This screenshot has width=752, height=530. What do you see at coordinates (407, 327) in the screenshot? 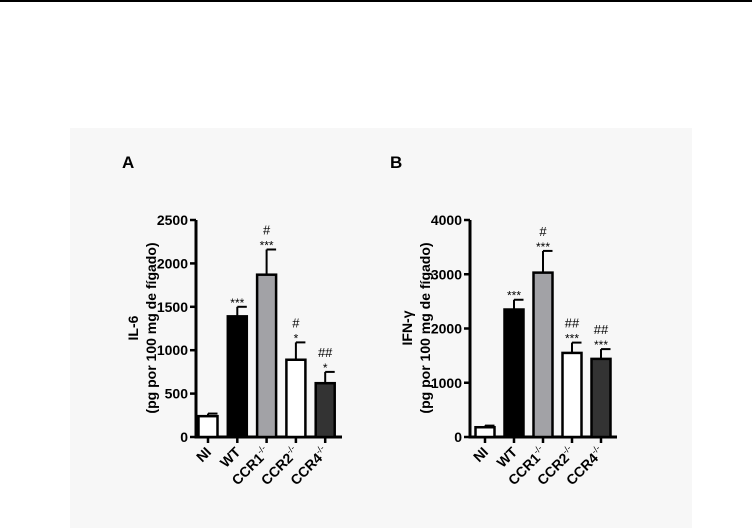
I see `y-axis-label: IFN-γ` at bounding box center [407, 327].